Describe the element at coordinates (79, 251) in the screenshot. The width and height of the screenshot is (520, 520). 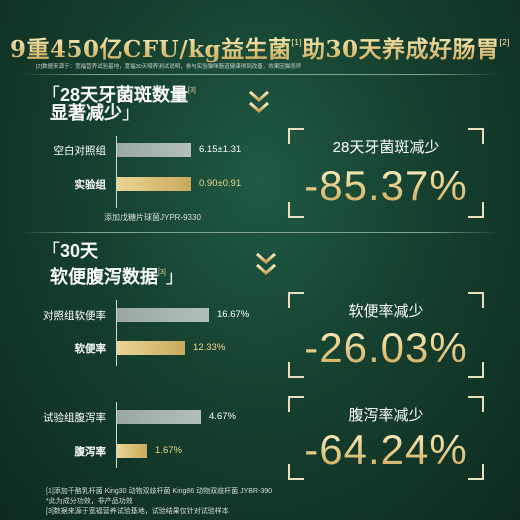
I see `section2-heading-line1: 30天` at that location.